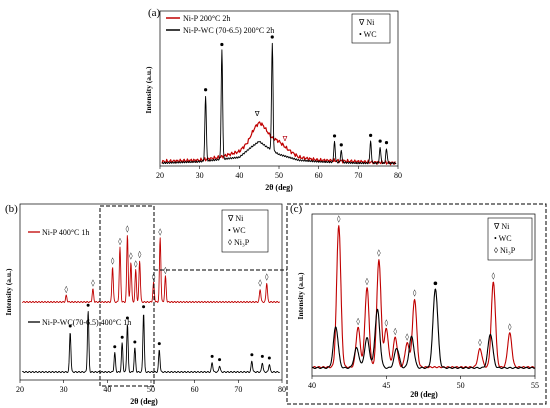 This screenshot has height=408, width=550. What do you see at coordinates (423, 328) in the screenshot?
I see `series-c-nipwc-line` at bounding box center [423, 328].